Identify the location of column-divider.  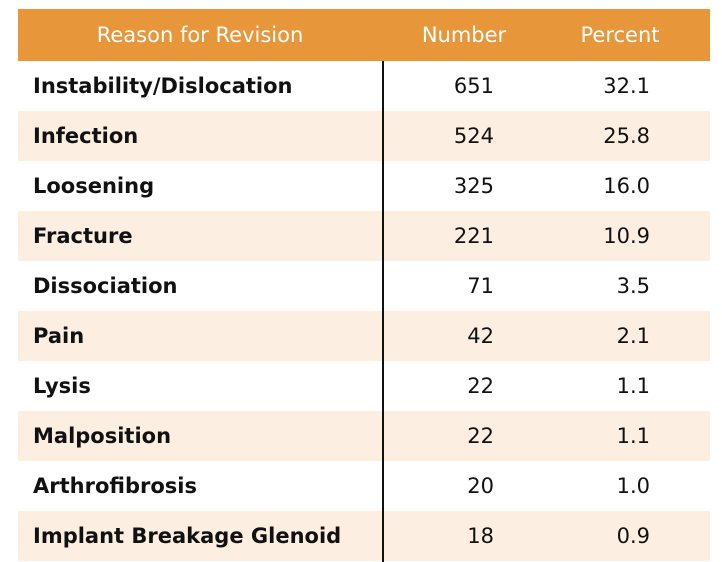
(383, 311).